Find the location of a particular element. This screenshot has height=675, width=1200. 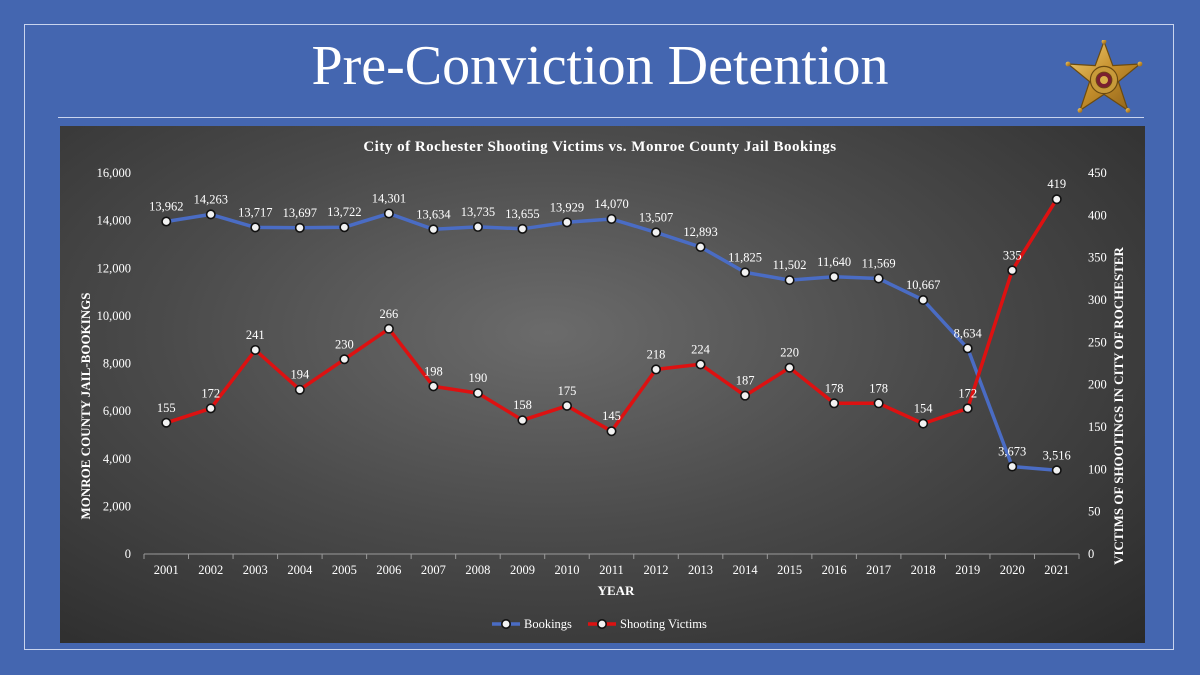

x-tick-label: 2015 is located at coordinates (789, 570).